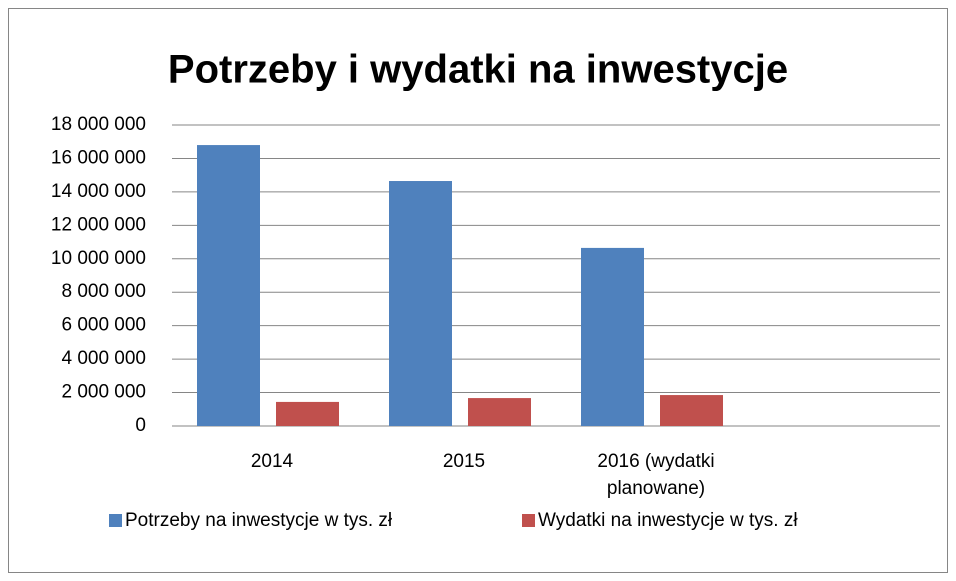  What do you see at coordinates (98, 157) in the screenshot?
I see `y-tick-label: 16 000 000` at bounding box center [98, 157].